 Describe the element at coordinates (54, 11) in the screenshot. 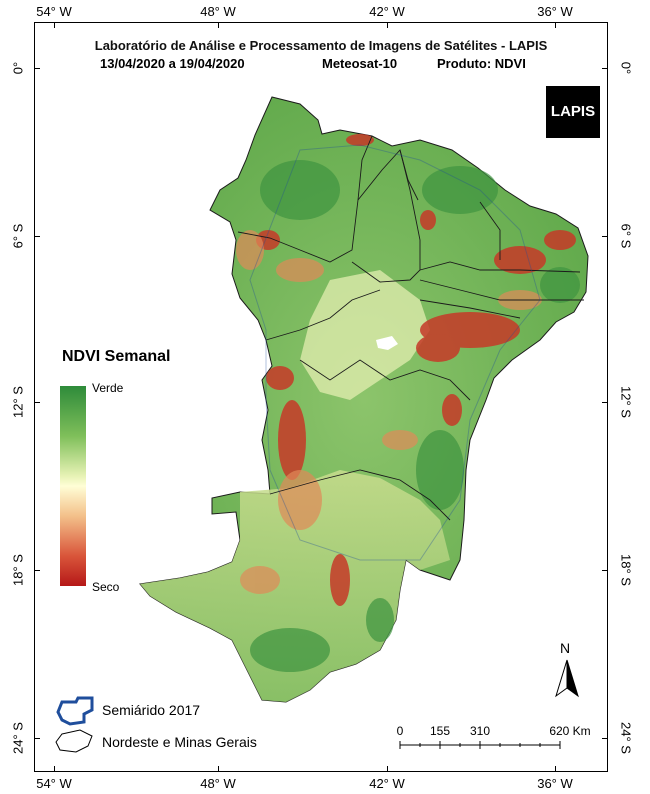

I see `top-tick-54w: 54° W` at that location.